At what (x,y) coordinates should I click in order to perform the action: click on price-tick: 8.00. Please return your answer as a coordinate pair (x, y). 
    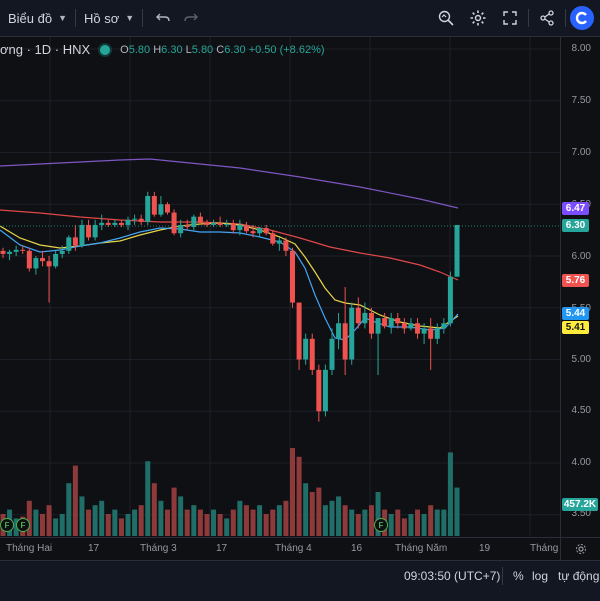
    Looking at the image, I should click on (581, 48).